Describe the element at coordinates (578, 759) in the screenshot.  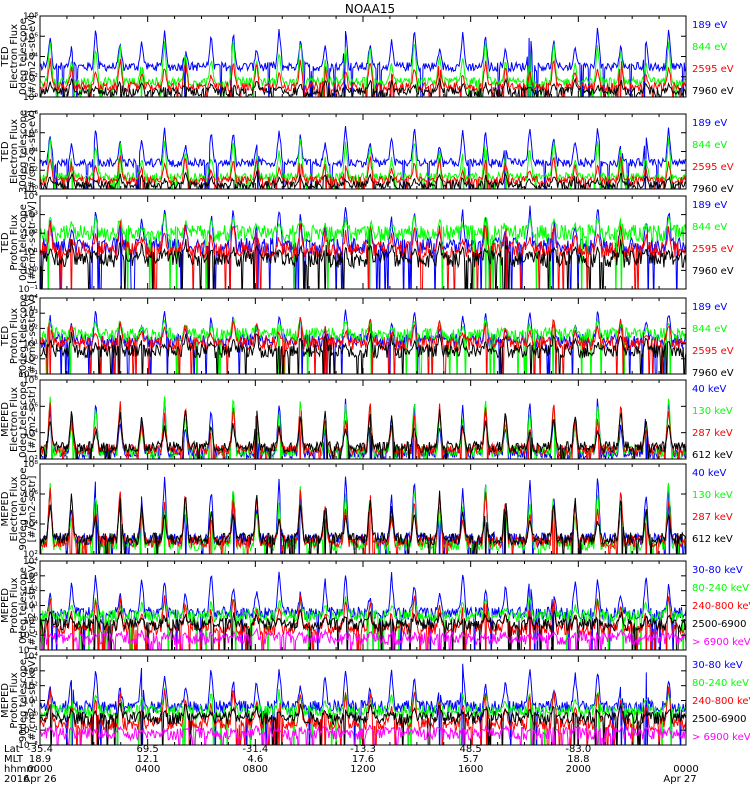
I see `mlt-value: 18.8` at that location.